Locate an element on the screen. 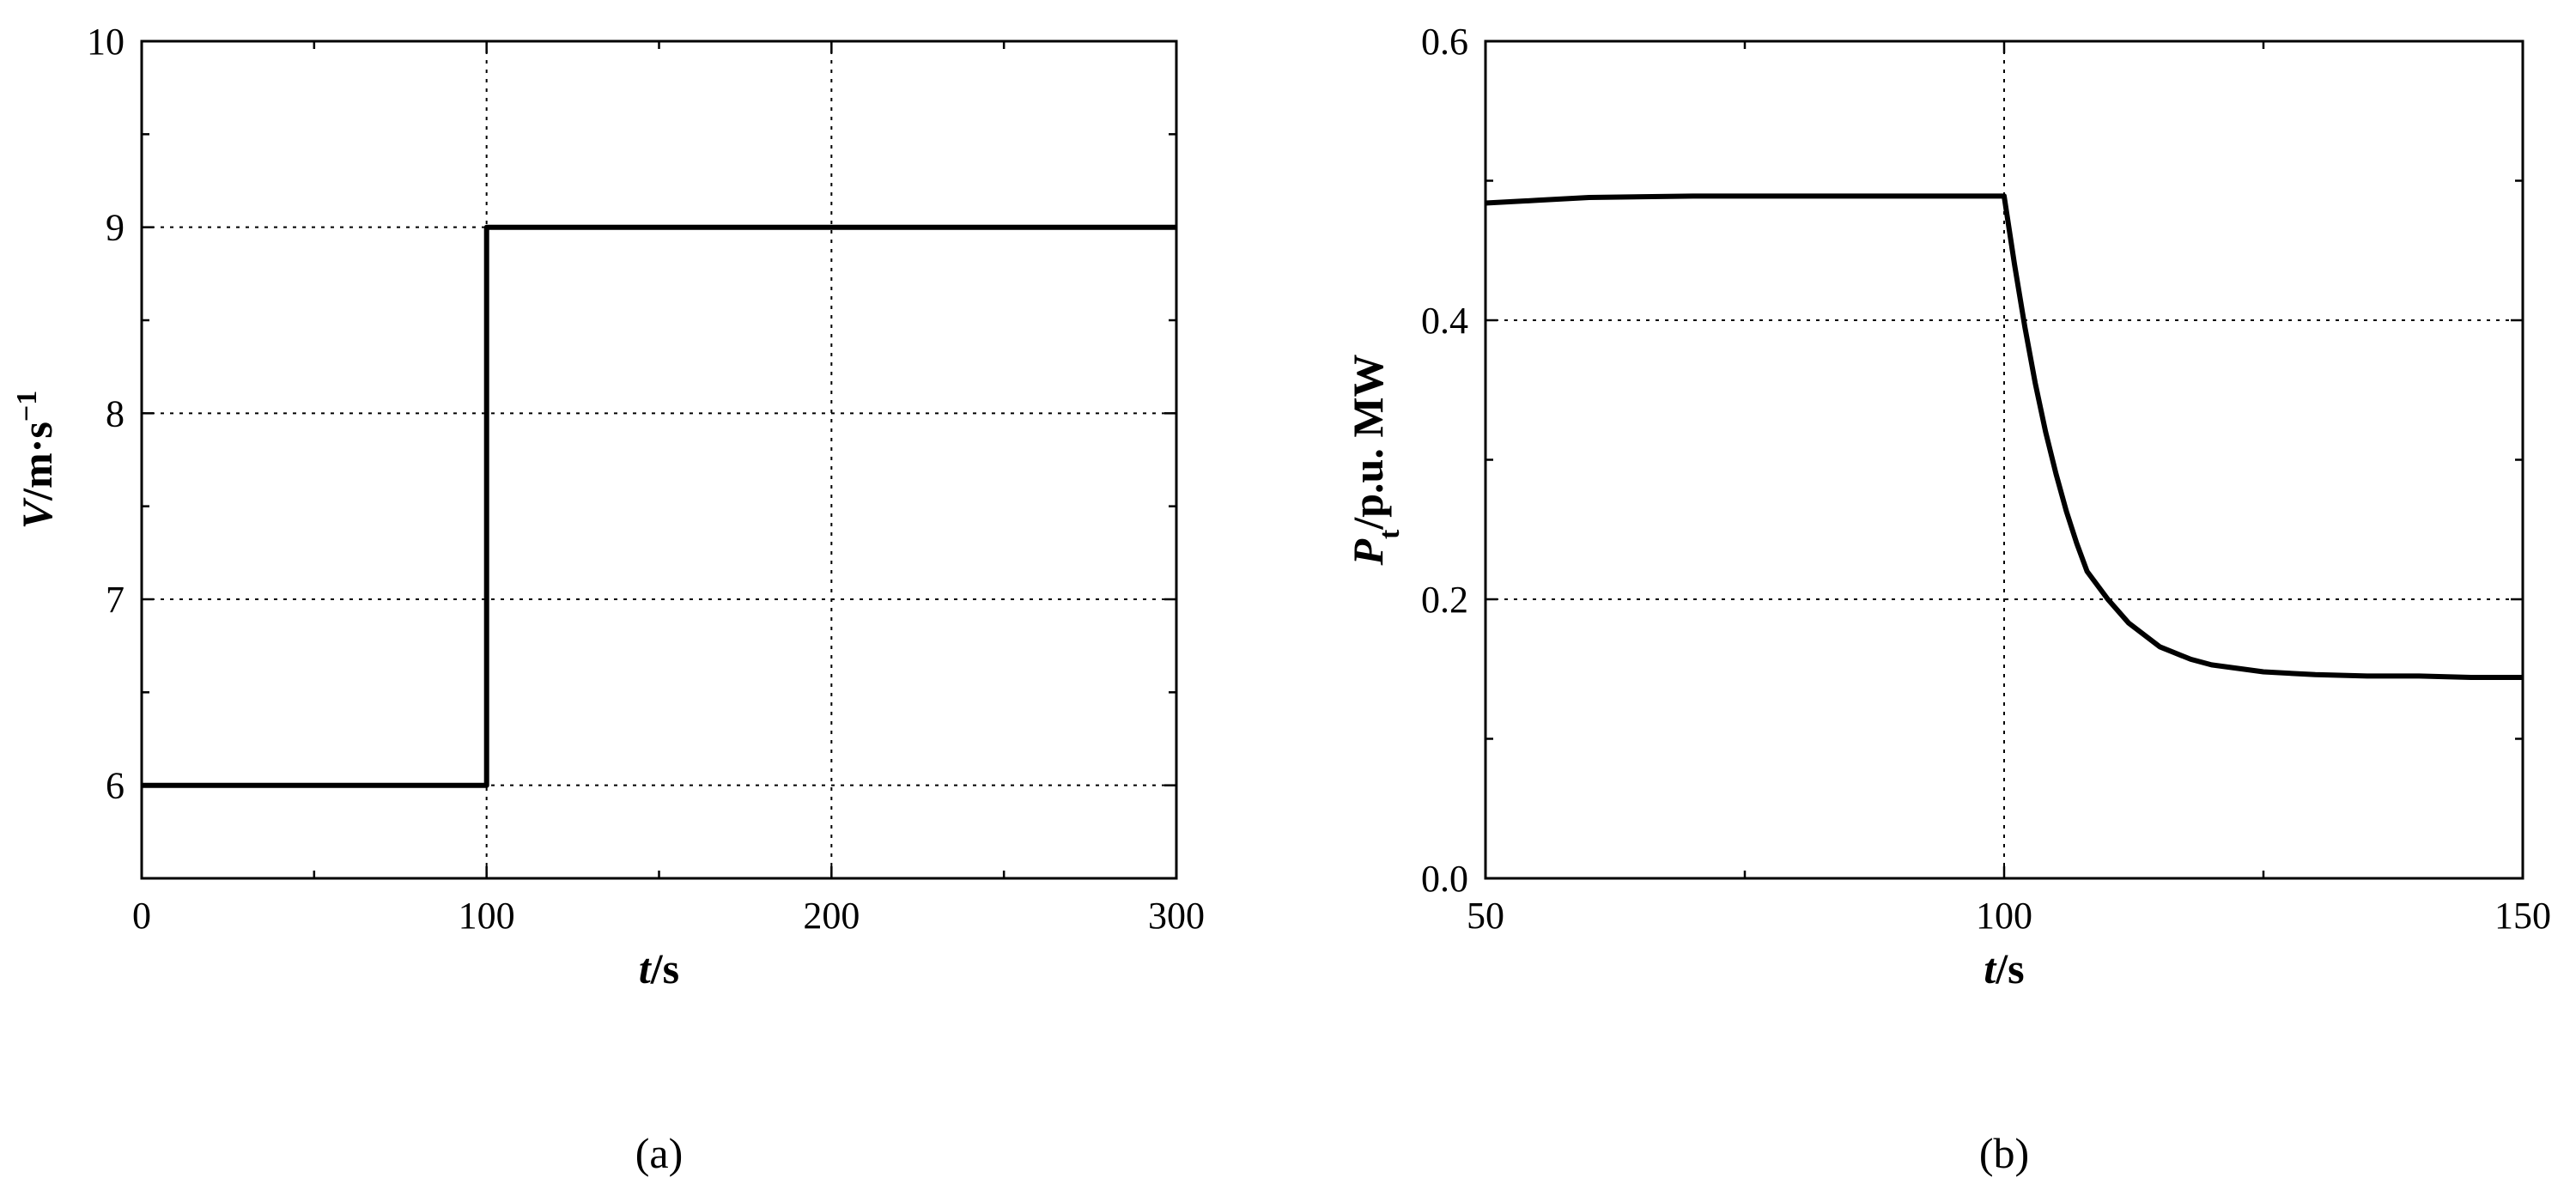 This screenshot has height=1202, width=2576. y-tick-label: 7 is located at coordinates (116, 600).